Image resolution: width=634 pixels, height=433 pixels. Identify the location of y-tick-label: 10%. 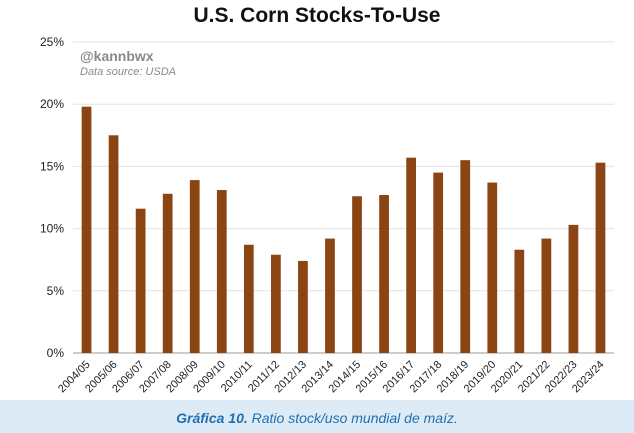
(52, 229).